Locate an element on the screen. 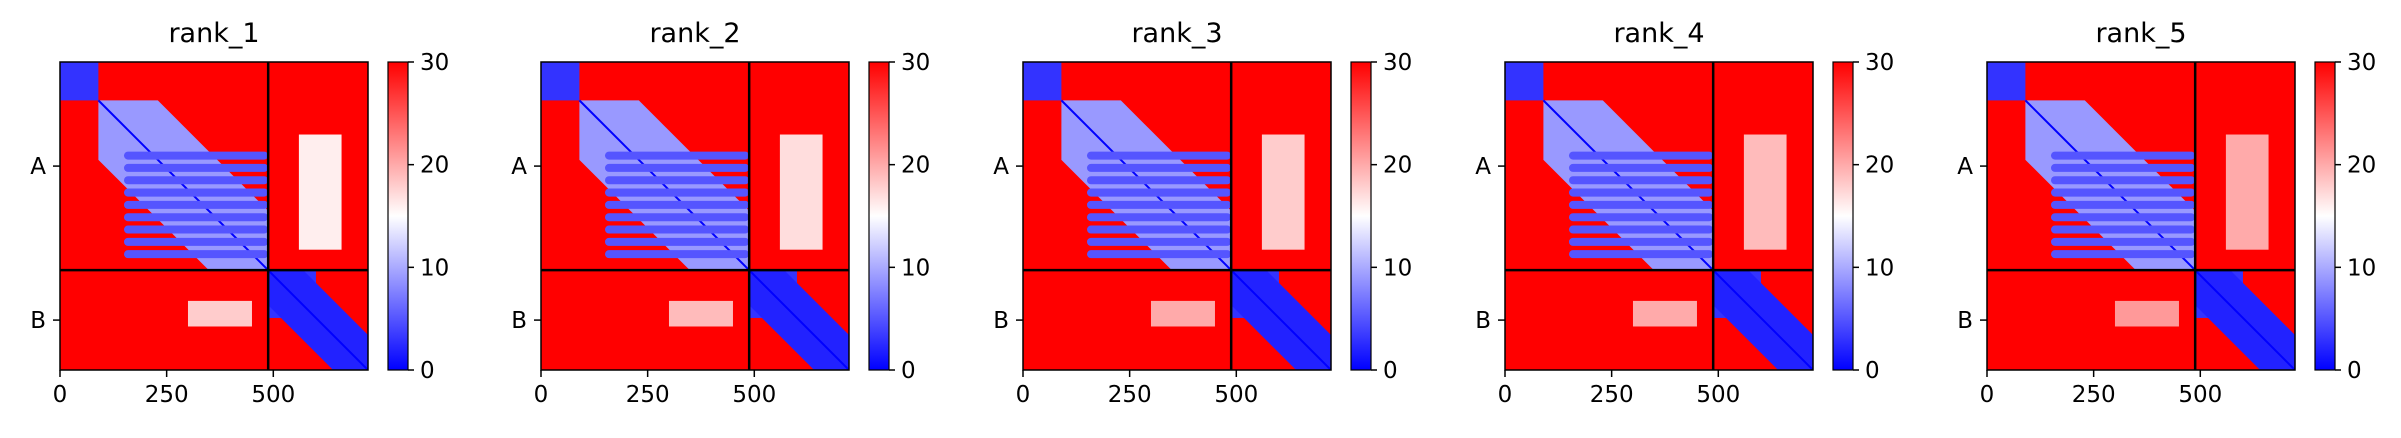  chart-title: rank_5 is located at coordinates (2140, 33).